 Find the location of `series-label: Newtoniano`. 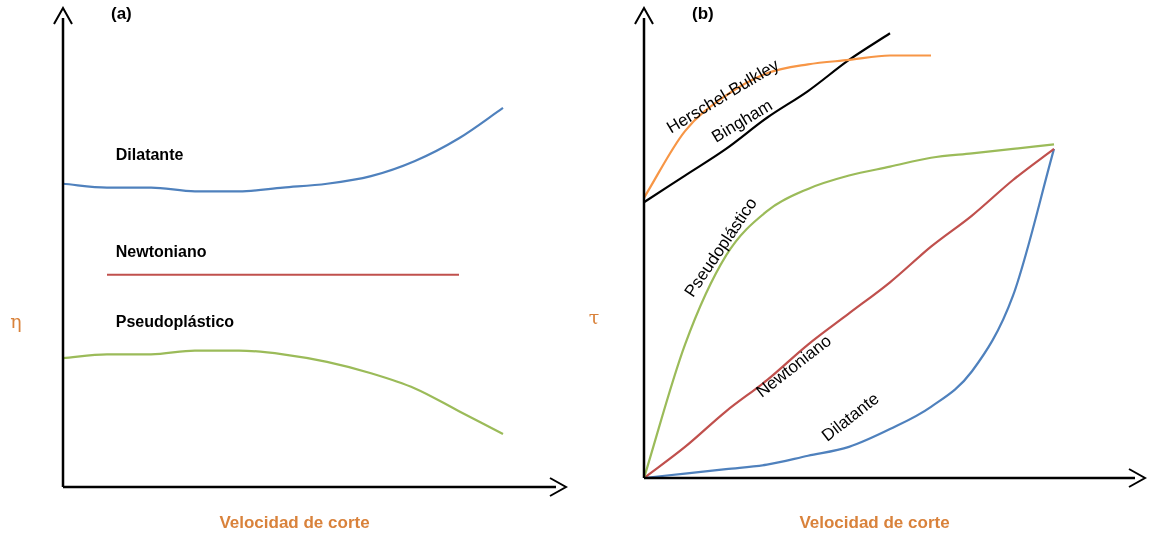

series-label: Newtoniano is located at coordinates (161, 252).